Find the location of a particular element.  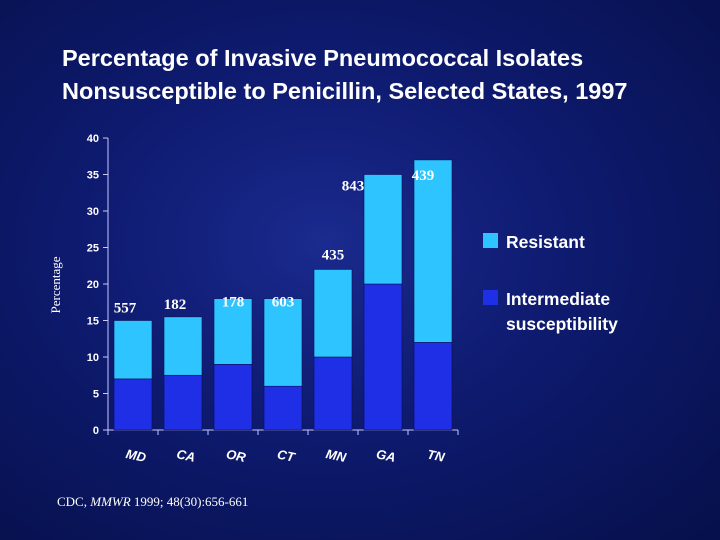

y-tick-label: 25 is located at coordinates (93, 249).